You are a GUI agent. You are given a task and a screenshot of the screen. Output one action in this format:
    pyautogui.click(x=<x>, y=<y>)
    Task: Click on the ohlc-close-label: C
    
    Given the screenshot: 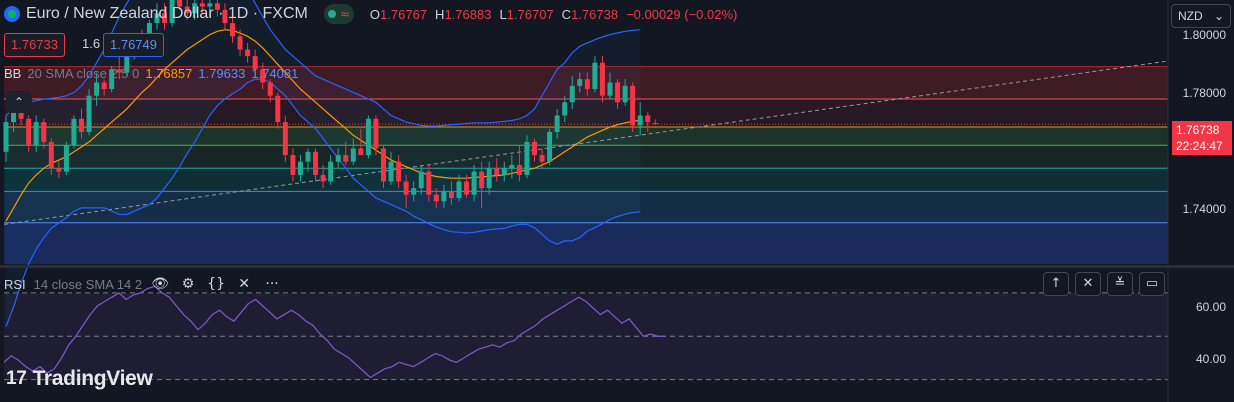 What is the action you would take?
    pyautogui.click(x=566, y=14)
    